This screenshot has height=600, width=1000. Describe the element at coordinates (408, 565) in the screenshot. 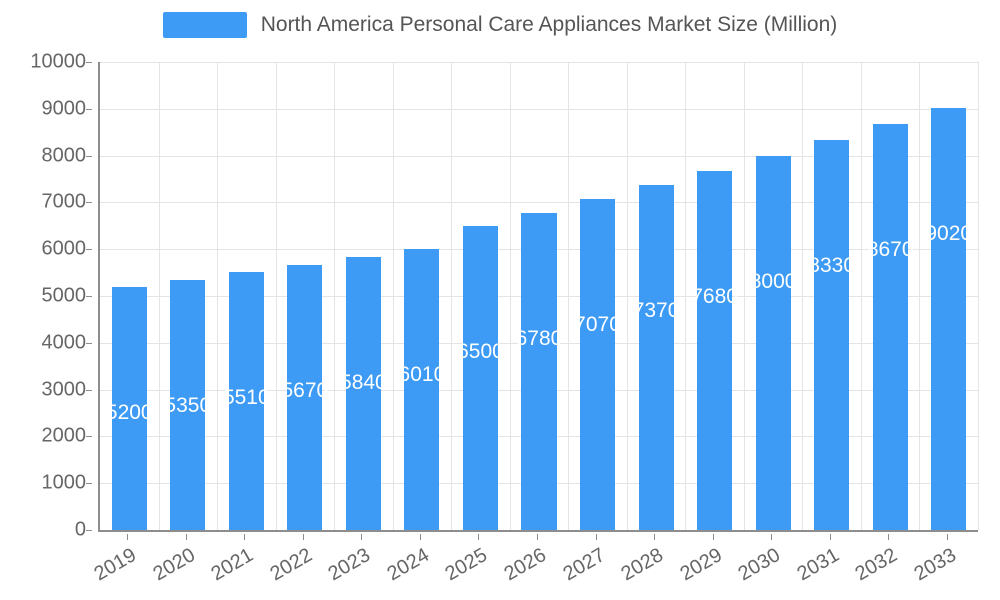

I see `x-axis-tick-label: 2024` at that location.